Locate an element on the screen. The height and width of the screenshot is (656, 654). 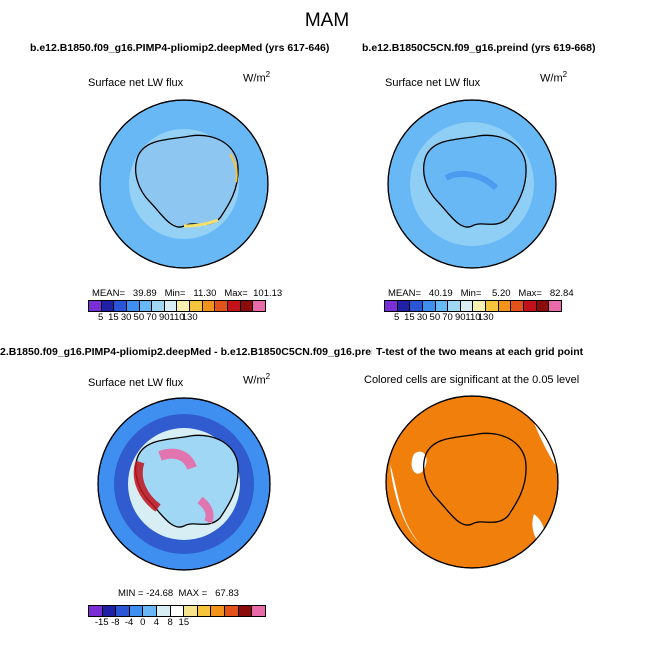
panel-1-variable-label: Surface net LW flux is located at coordinates (136, 83).